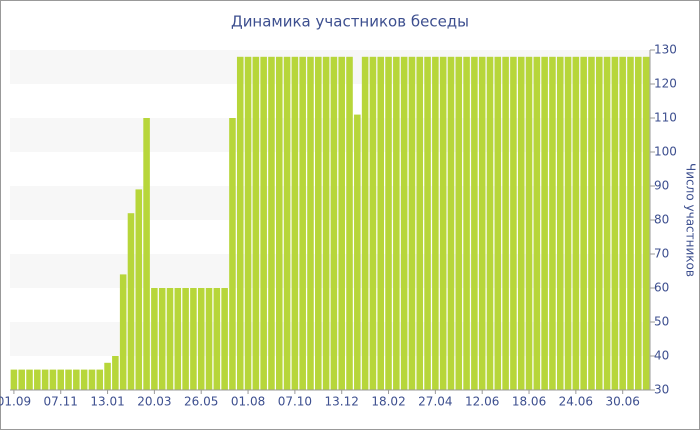  Describe the element at coordinates (665, 84) in the screenshot. I see `y-tick-label: 120` at that location.